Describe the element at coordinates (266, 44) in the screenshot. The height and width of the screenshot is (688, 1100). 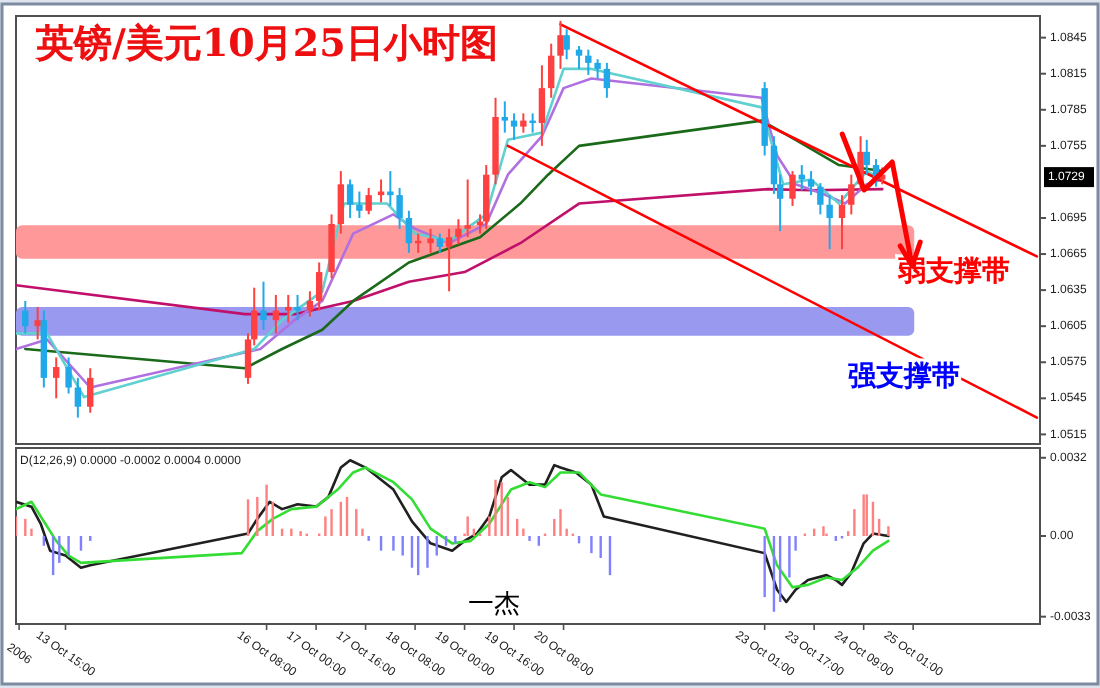
I see `chart-title: 英镑/美元10月25日小时图` at that location.